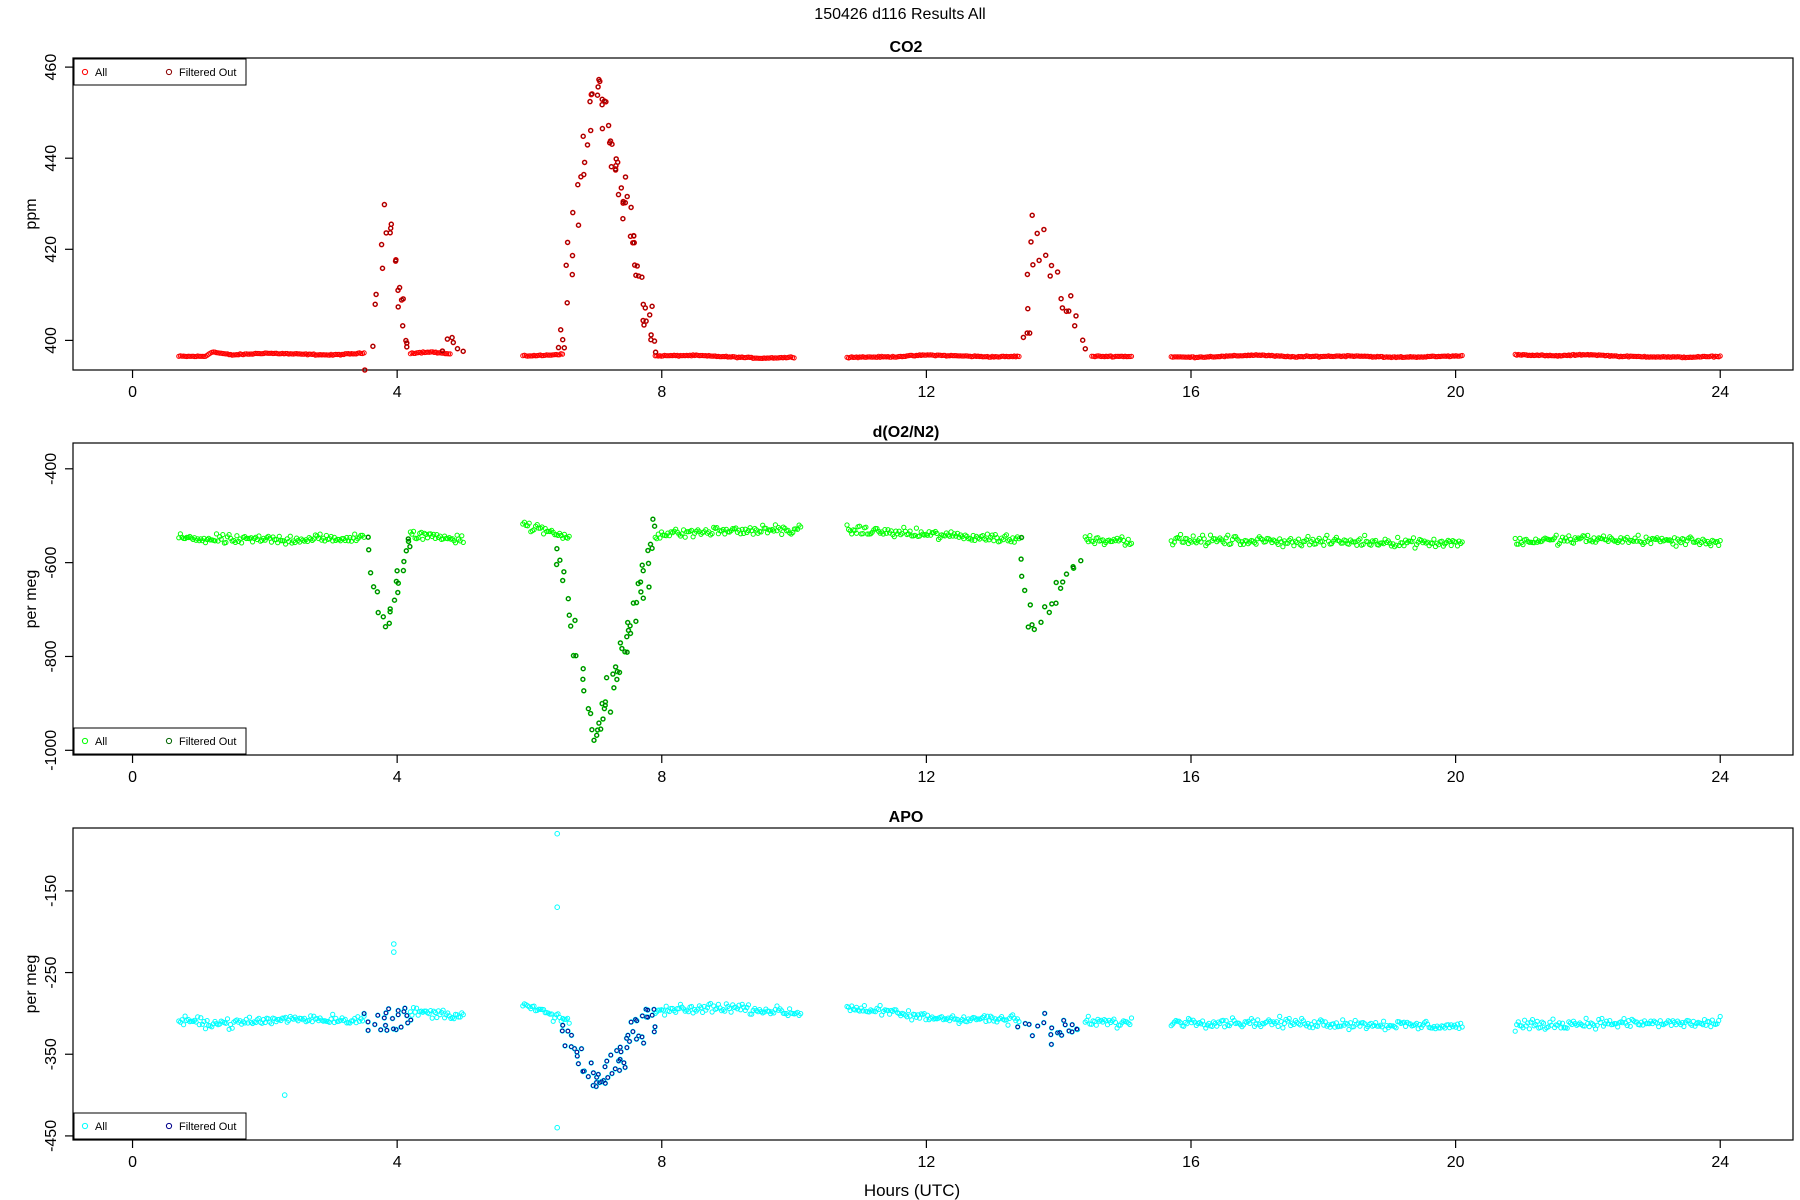 The height and width of the screenshot is (1200, 1800). Describe the element at coordinates (51, 249) in the screenshot. I see `y-tick-label: 420` at that location.